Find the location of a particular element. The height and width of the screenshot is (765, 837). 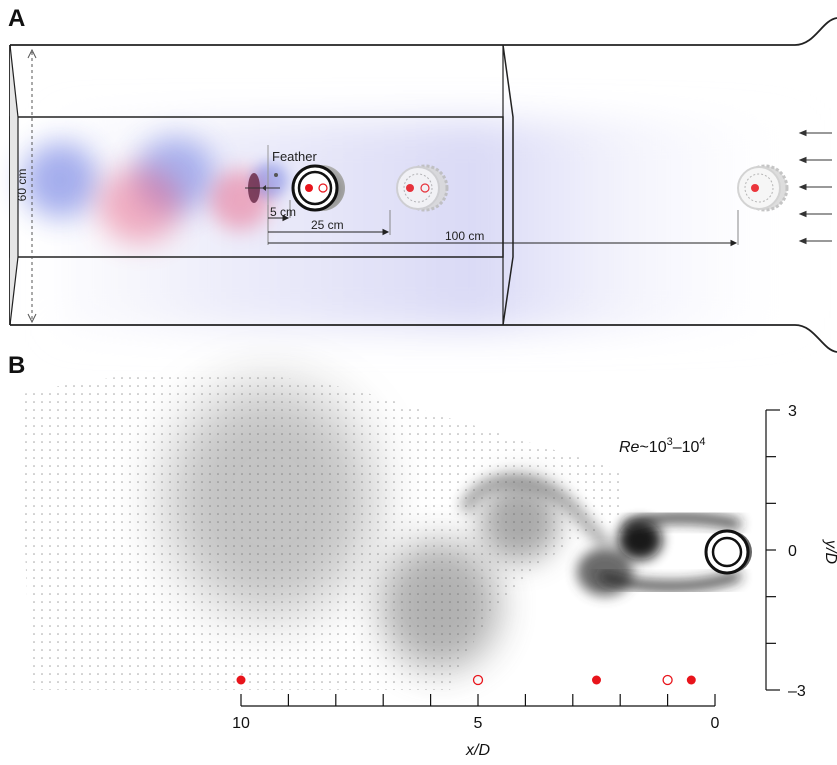

dist-100-label: 100 cm is located at coordinates (464, 236).